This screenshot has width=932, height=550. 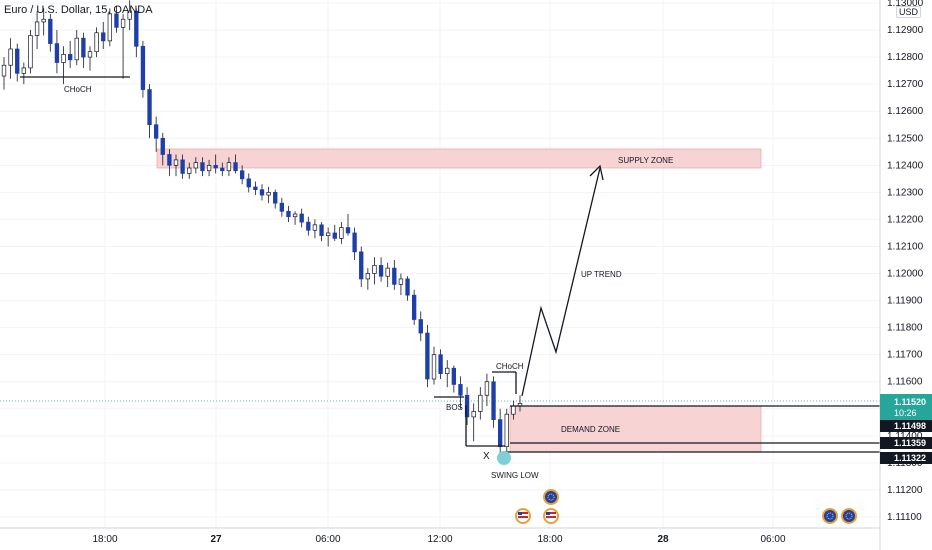 What do you see at coordinates (905, 165) in the screenshot?
I see `y-tick-label: 1.12400` at bounding box center [905, 165].